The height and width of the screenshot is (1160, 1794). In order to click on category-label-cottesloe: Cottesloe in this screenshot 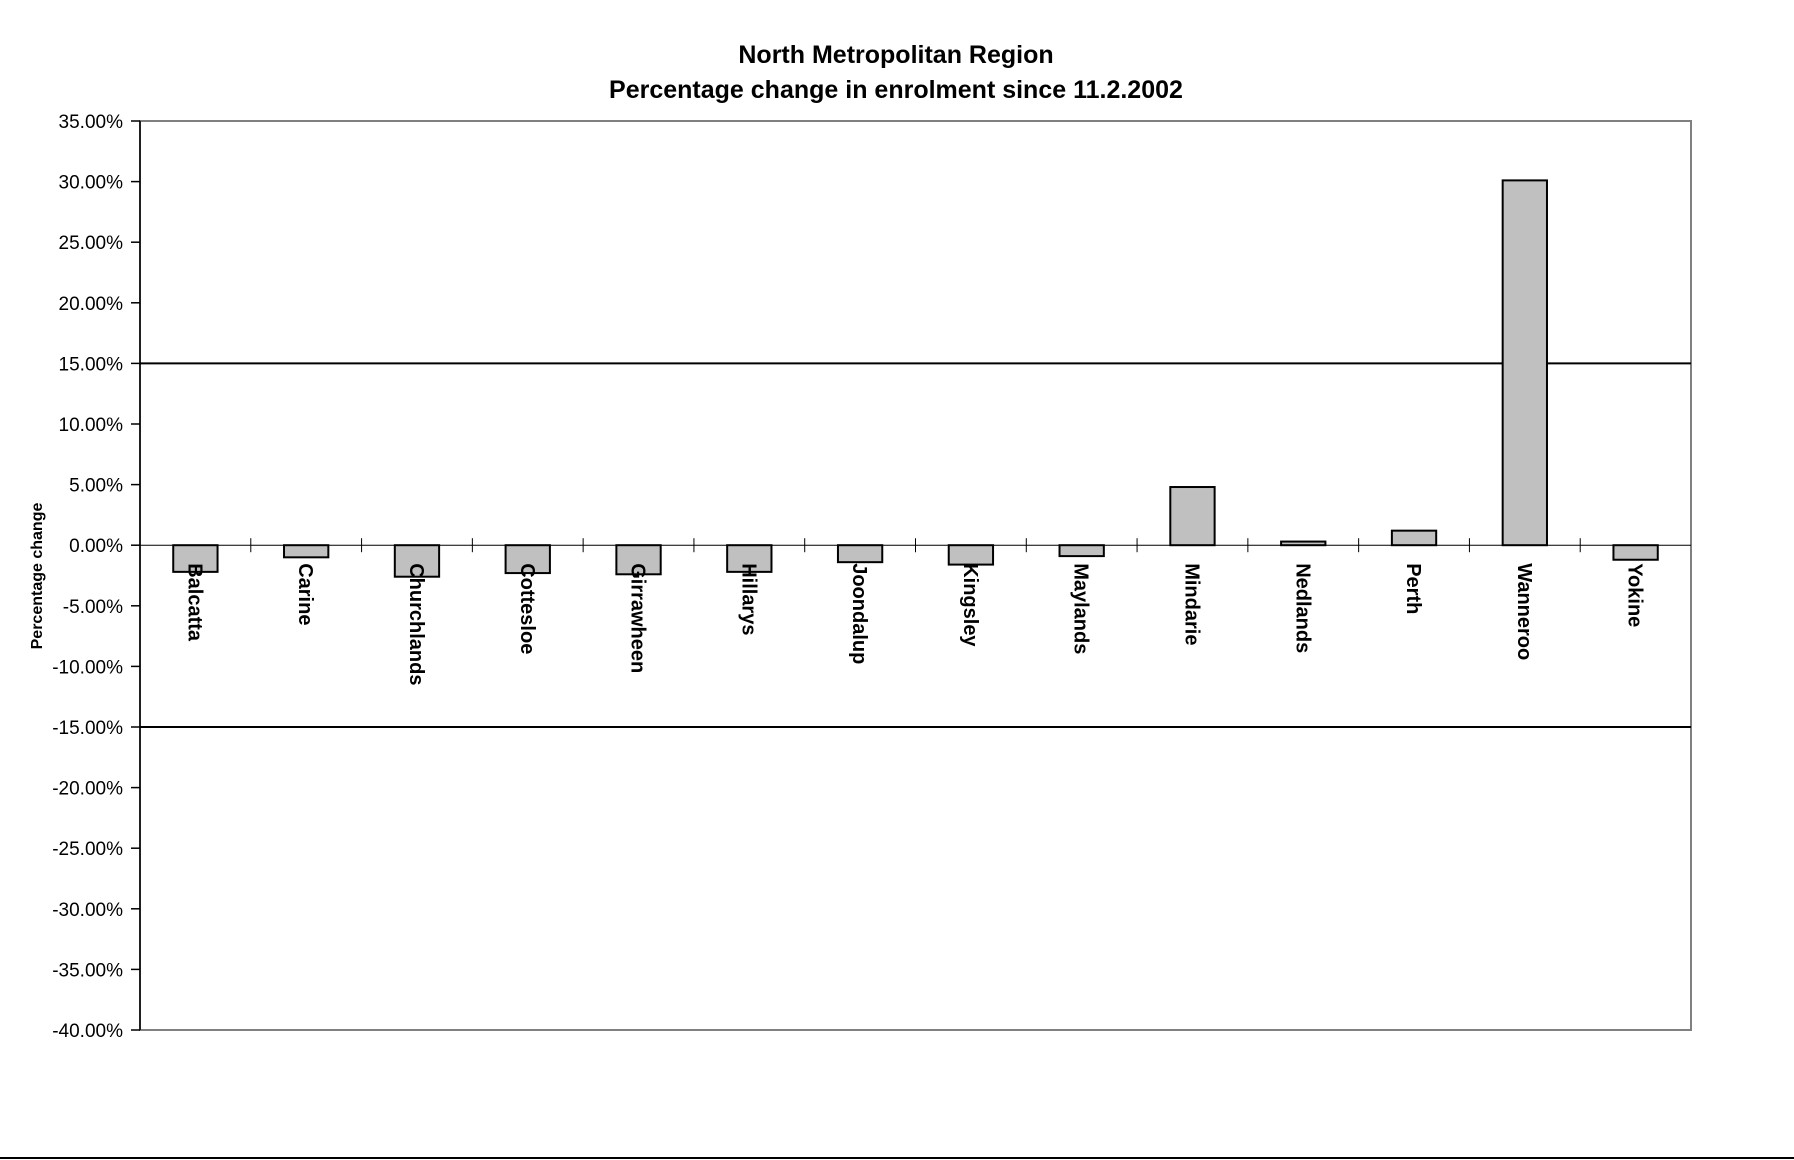, I will do `click(527, 608)`.